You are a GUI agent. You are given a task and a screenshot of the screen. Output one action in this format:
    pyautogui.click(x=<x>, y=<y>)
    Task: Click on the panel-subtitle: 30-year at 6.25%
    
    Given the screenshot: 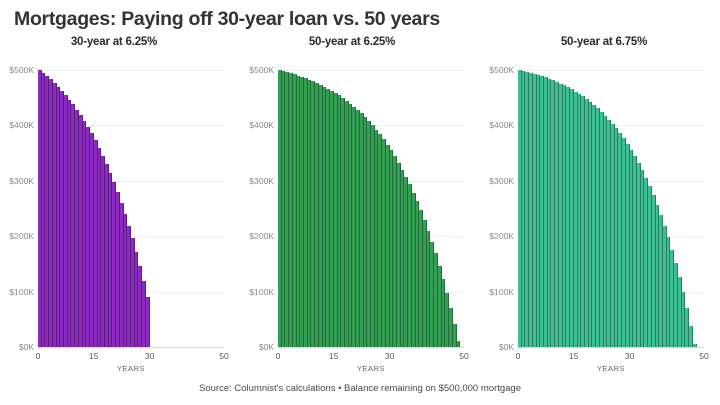 What is the action you would take?
    pyautogui.click(x=114, y=42)
    